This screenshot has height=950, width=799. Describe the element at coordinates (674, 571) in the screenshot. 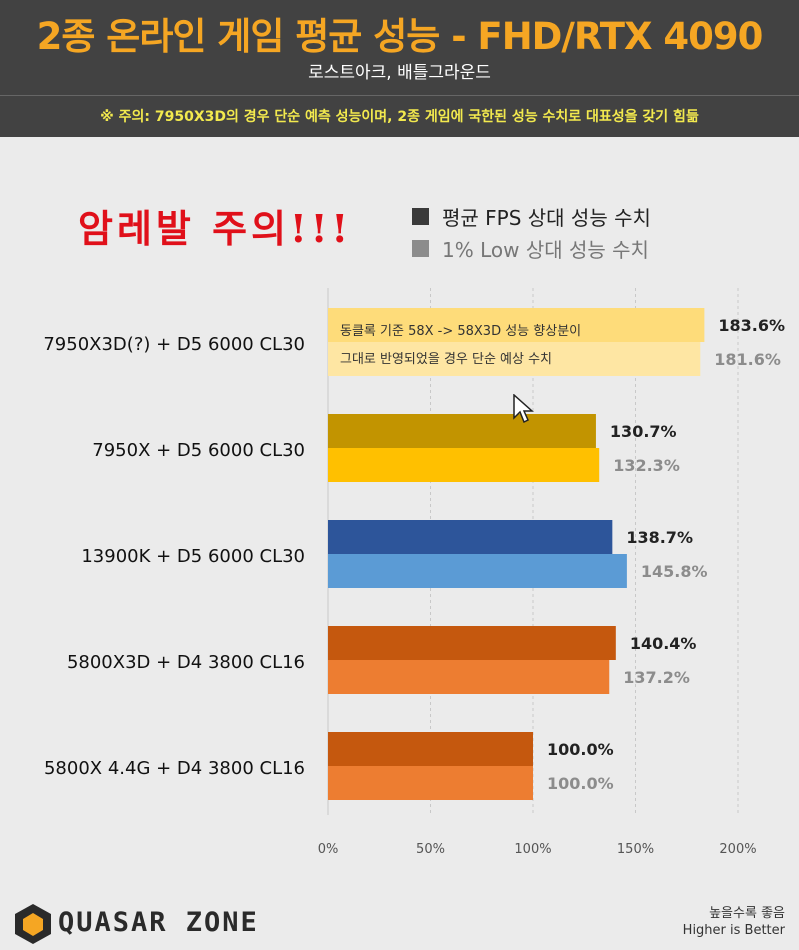

I see `data-label-low: 145.8%` at that location.